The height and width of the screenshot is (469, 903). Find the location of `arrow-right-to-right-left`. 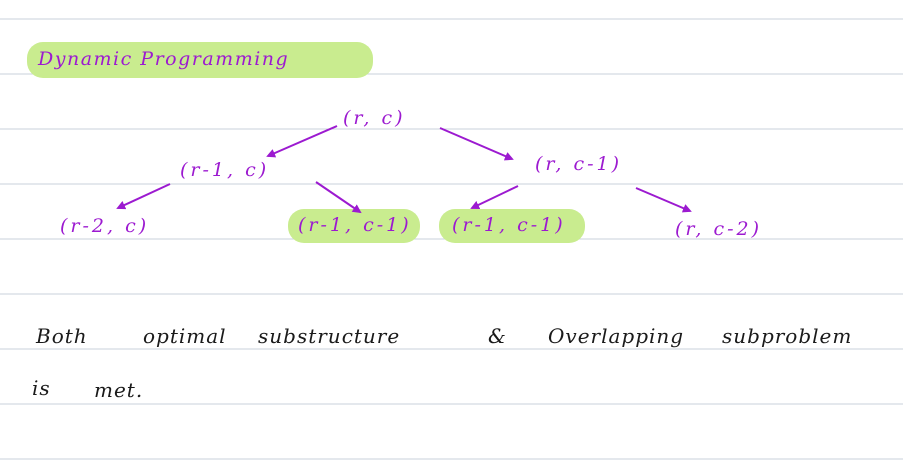

arrow-right-to-right-left is located at coordinates (494, 197).